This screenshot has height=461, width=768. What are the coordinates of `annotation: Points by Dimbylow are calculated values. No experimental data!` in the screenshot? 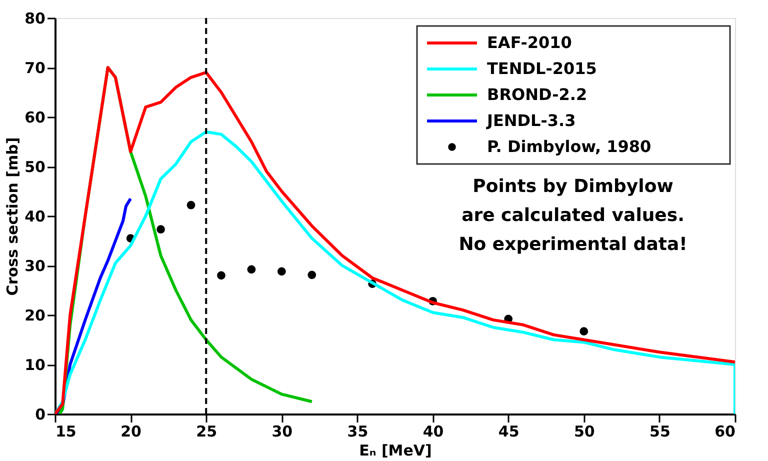 It's located at (573, 215).